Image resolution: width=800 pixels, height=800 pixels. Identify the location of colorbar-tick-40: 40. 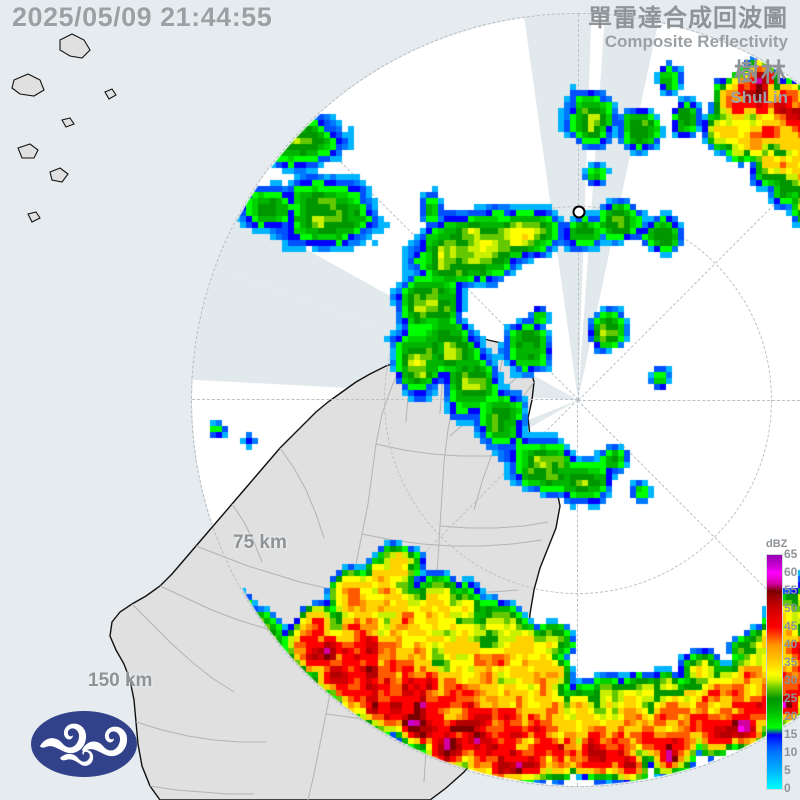
(791, 644).